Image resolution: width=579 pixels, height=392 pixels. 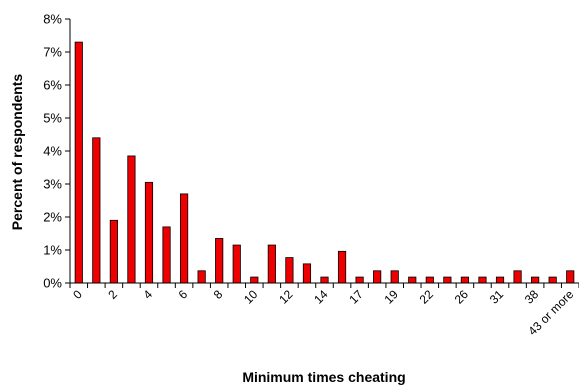 What do you see at coordinates (356, 297) in the screenshot?
I see `x-tick-label: 17` at bounding box center [356, 297].